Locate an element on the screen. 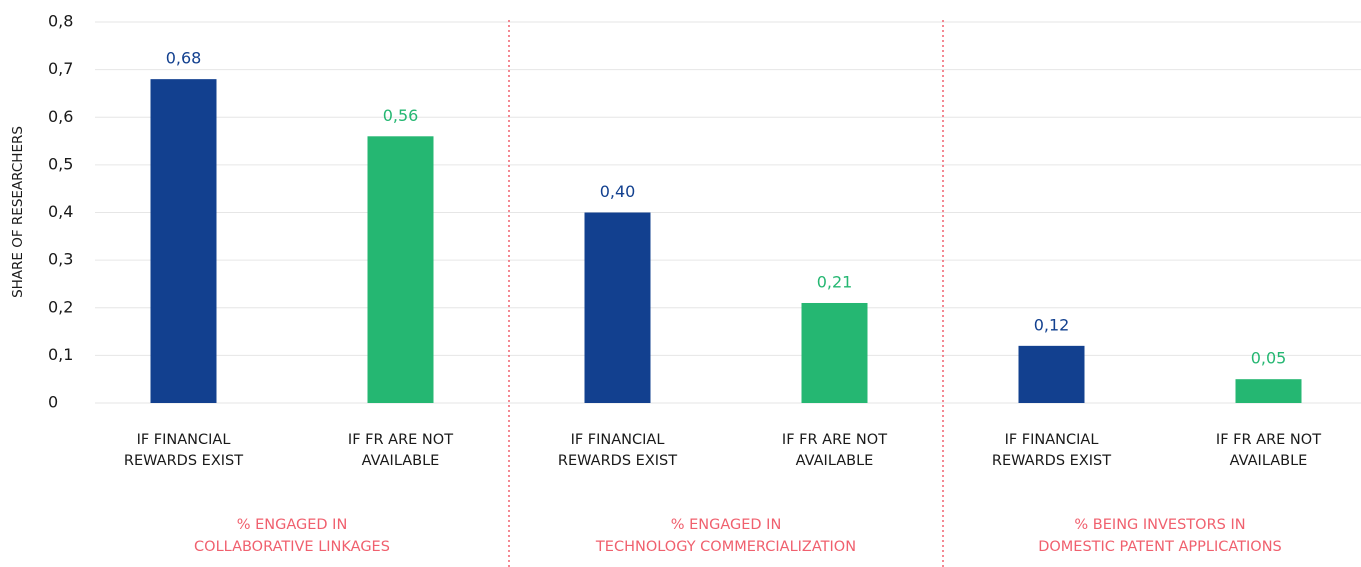 This screenshot has height=567, width=1361. group-label: % BEING INVESTORS IN is located at coordinates (1159, 525).